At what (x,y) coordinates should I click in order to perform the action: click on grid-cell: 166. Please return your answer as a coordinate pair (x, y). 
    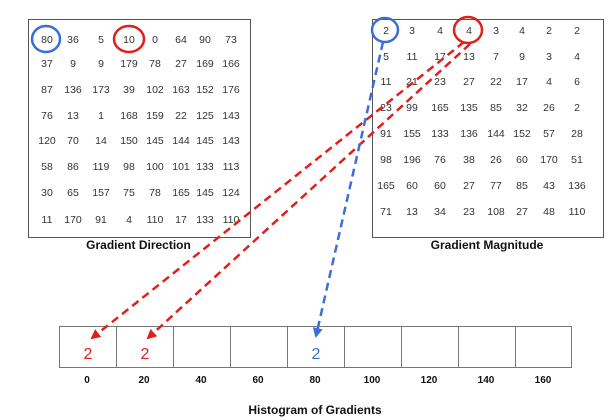
    Looking at the image, I should click on (231, 64).